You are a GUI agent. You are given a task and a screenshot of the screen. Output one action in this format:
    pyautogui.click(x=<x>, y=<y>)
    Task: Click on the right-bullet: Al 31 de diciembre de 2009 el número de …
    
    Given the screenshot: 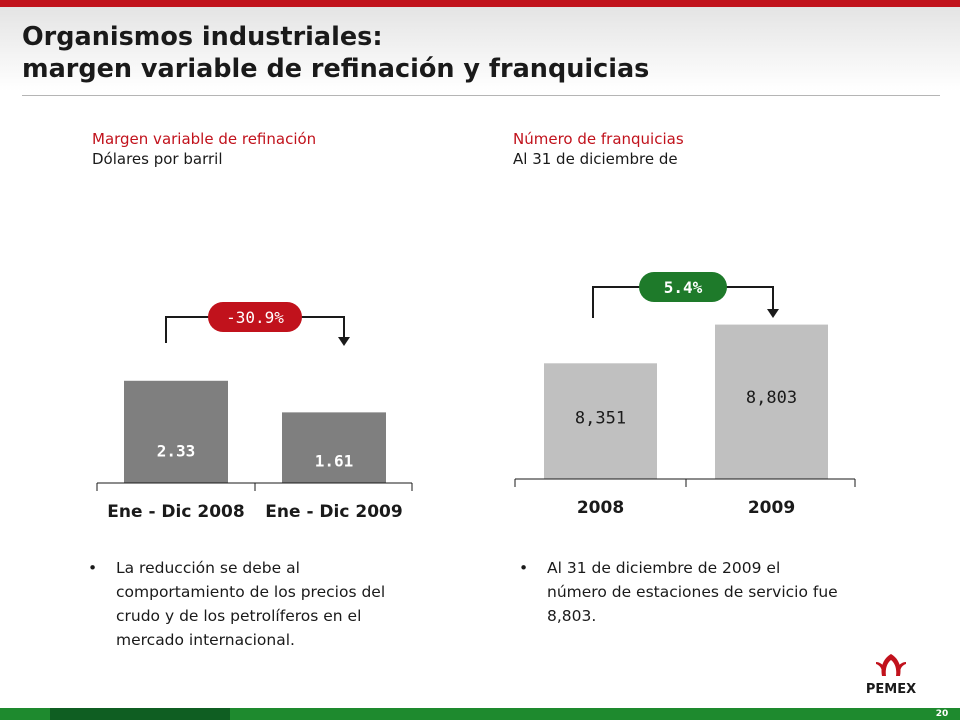 What is the action you would take?
    pyautogui.click(x=679, y=592)
    